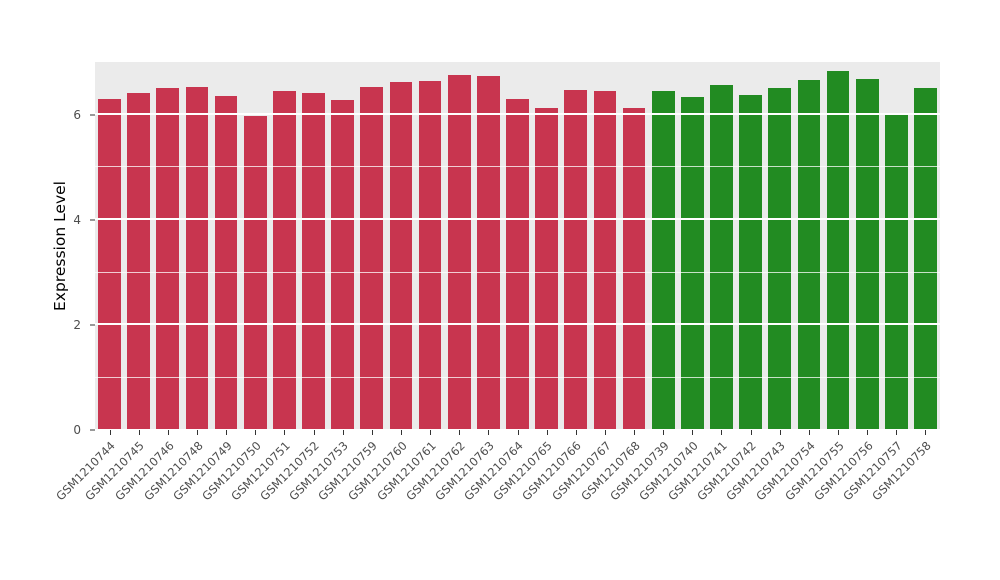 This screenshot has width=1000, height=580. I want to click on x-tick-mark-GSM1210766, so click(576, 432).